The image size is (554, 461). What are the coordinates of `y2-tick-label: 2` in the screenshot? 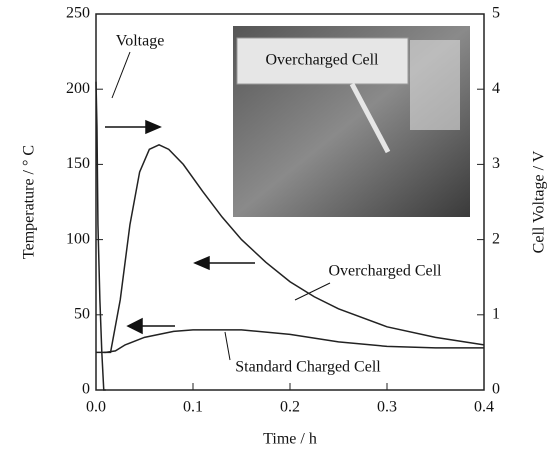 It's located at (496, 238).